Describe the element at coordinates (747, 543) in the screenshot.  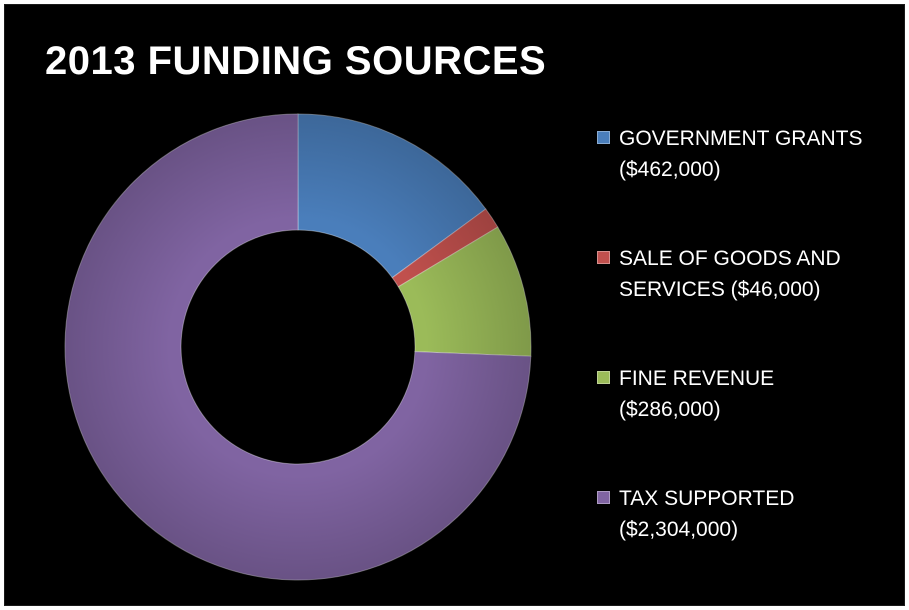
I see `legend-item-tax-supported: TAX SUPPORTED ($2,304,000)` at that location.